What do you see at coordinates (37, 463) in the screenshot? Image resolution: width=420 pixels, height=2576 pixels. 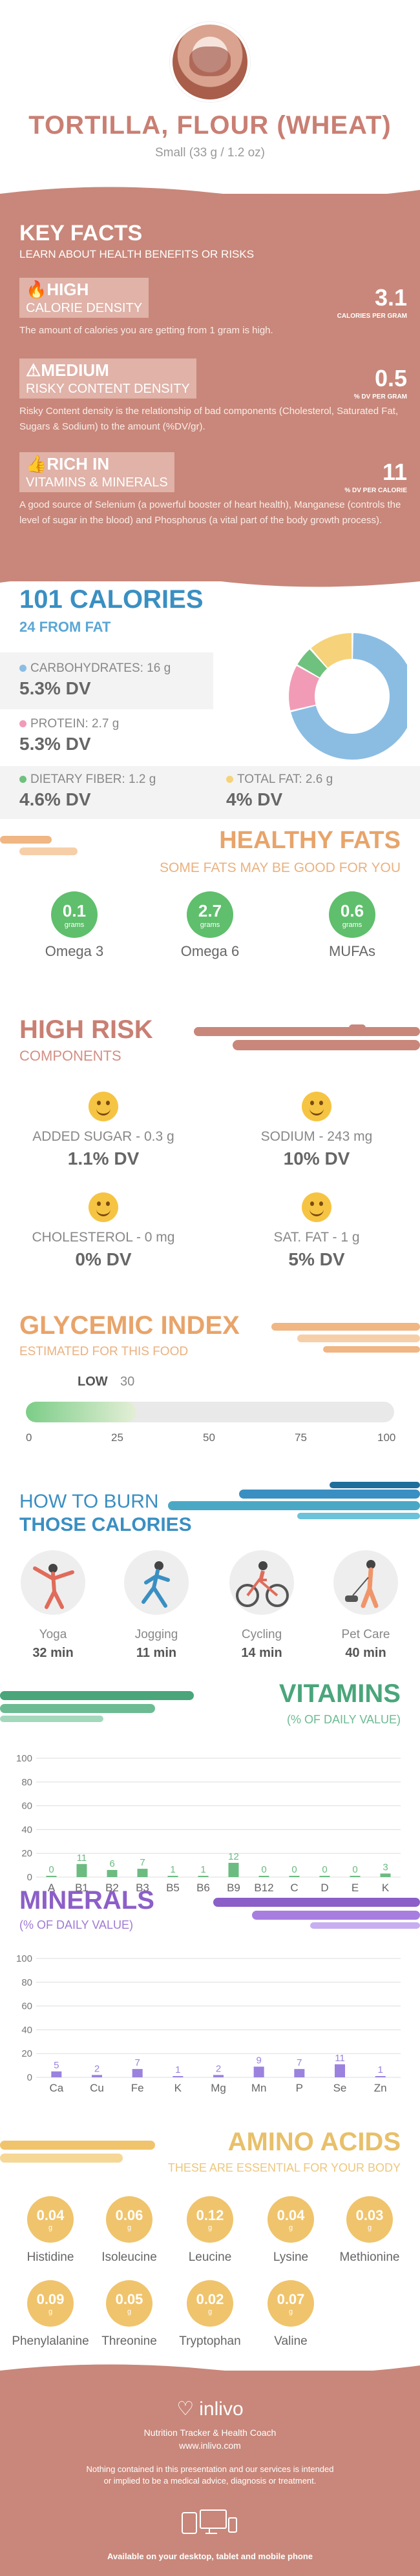 I see `thumbs-up-icon: 👍` at bounding box center [37, 463].